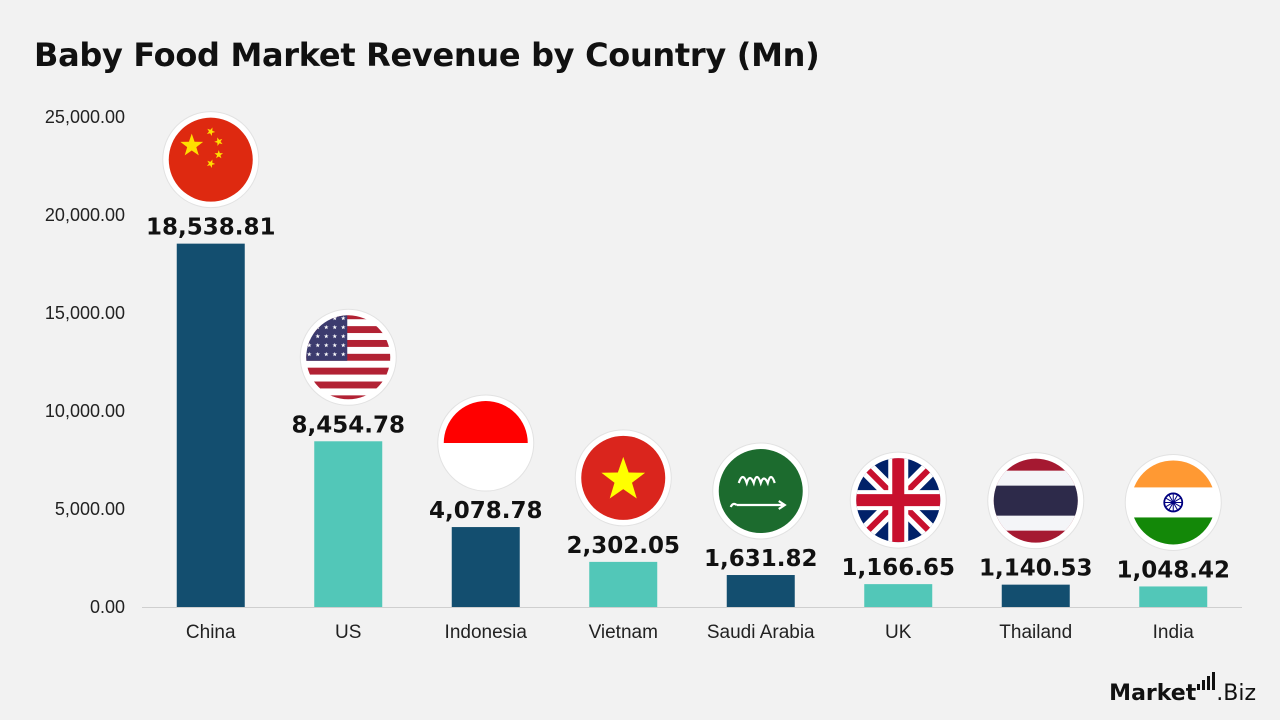  Describe the element at coordinates (761, 632) in the screenshot. I see `x-tick-label: Saudi Arabia` at that location.